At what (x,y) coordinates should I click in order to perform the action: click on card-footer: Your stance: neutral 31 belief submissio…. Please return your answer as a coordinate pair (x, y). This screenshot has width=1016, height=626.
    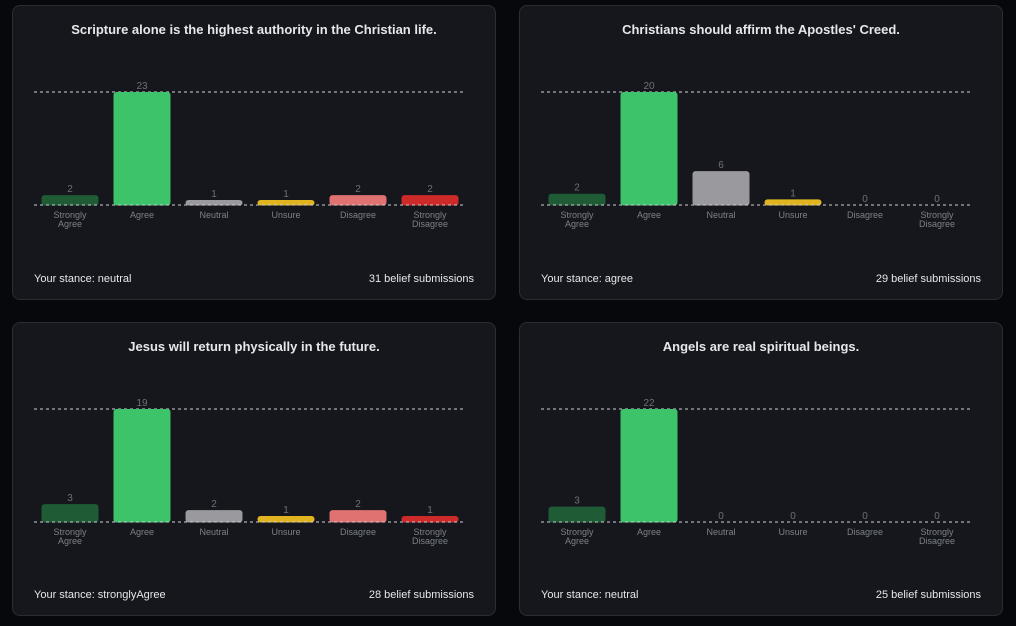
    Looking at the image, I should click on (254, 279).